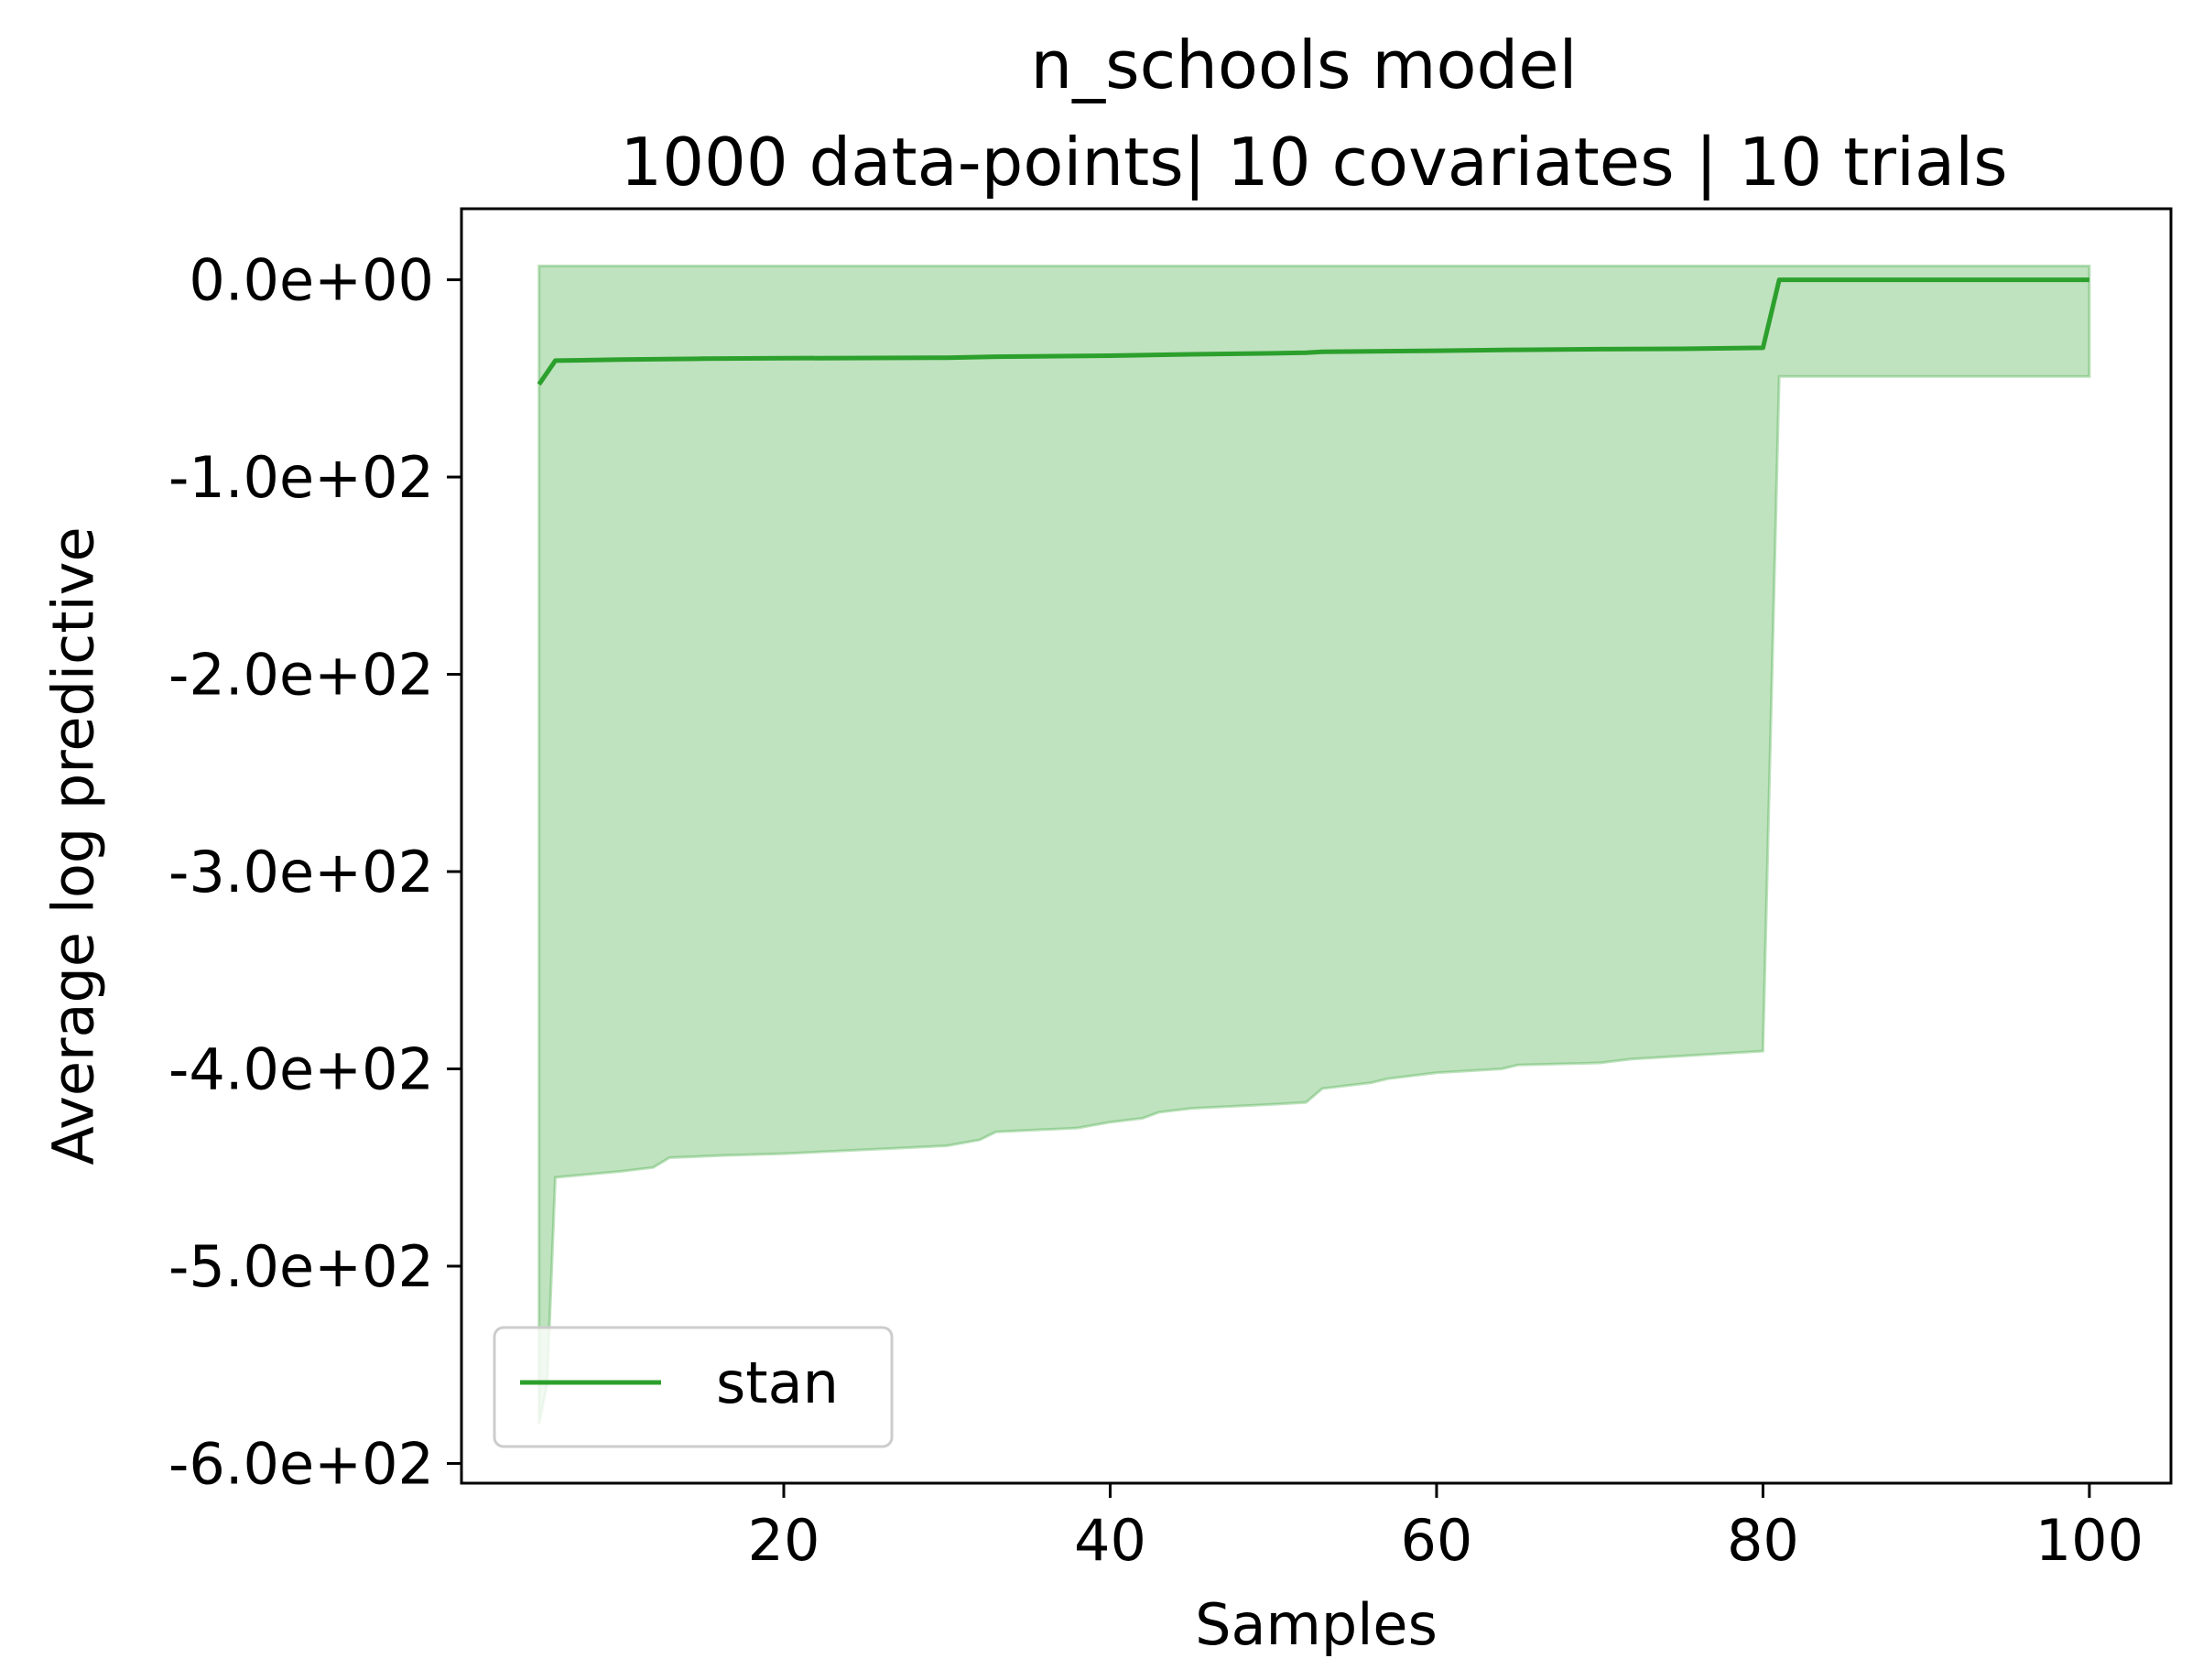 The image size is (2203, 1680). I want to click on chart-title-line1: n_schools model, so click(1303, 65).